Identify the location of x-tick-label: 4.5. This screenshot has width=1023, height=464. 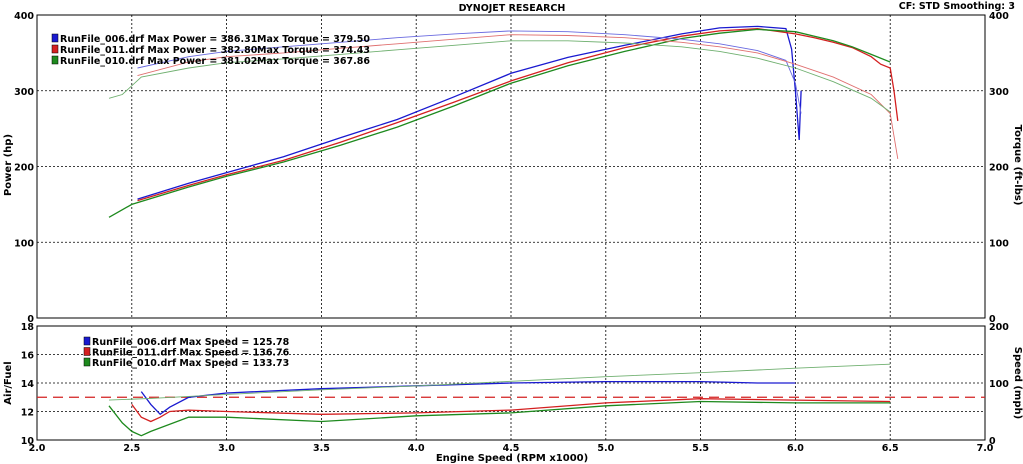
(511, 448).